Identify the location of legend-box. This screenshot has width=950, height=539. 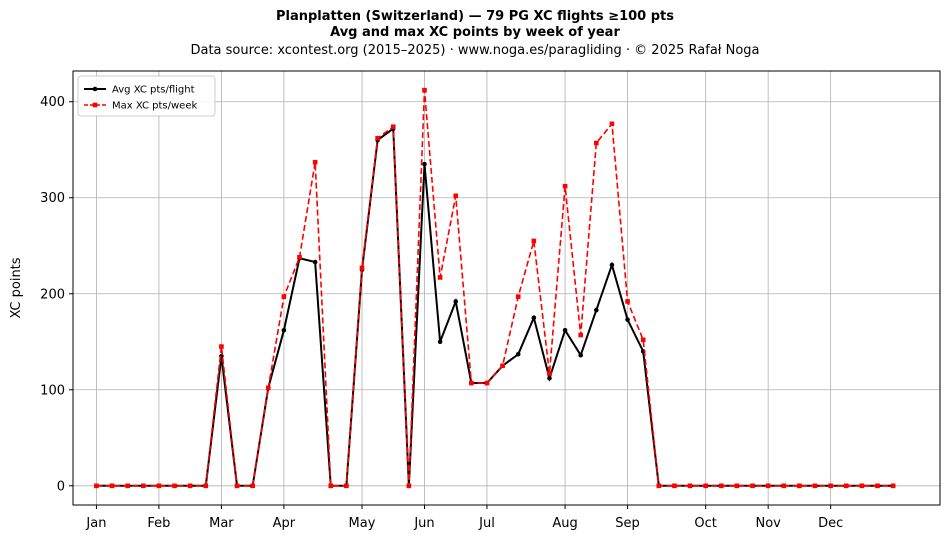
(146, 96).